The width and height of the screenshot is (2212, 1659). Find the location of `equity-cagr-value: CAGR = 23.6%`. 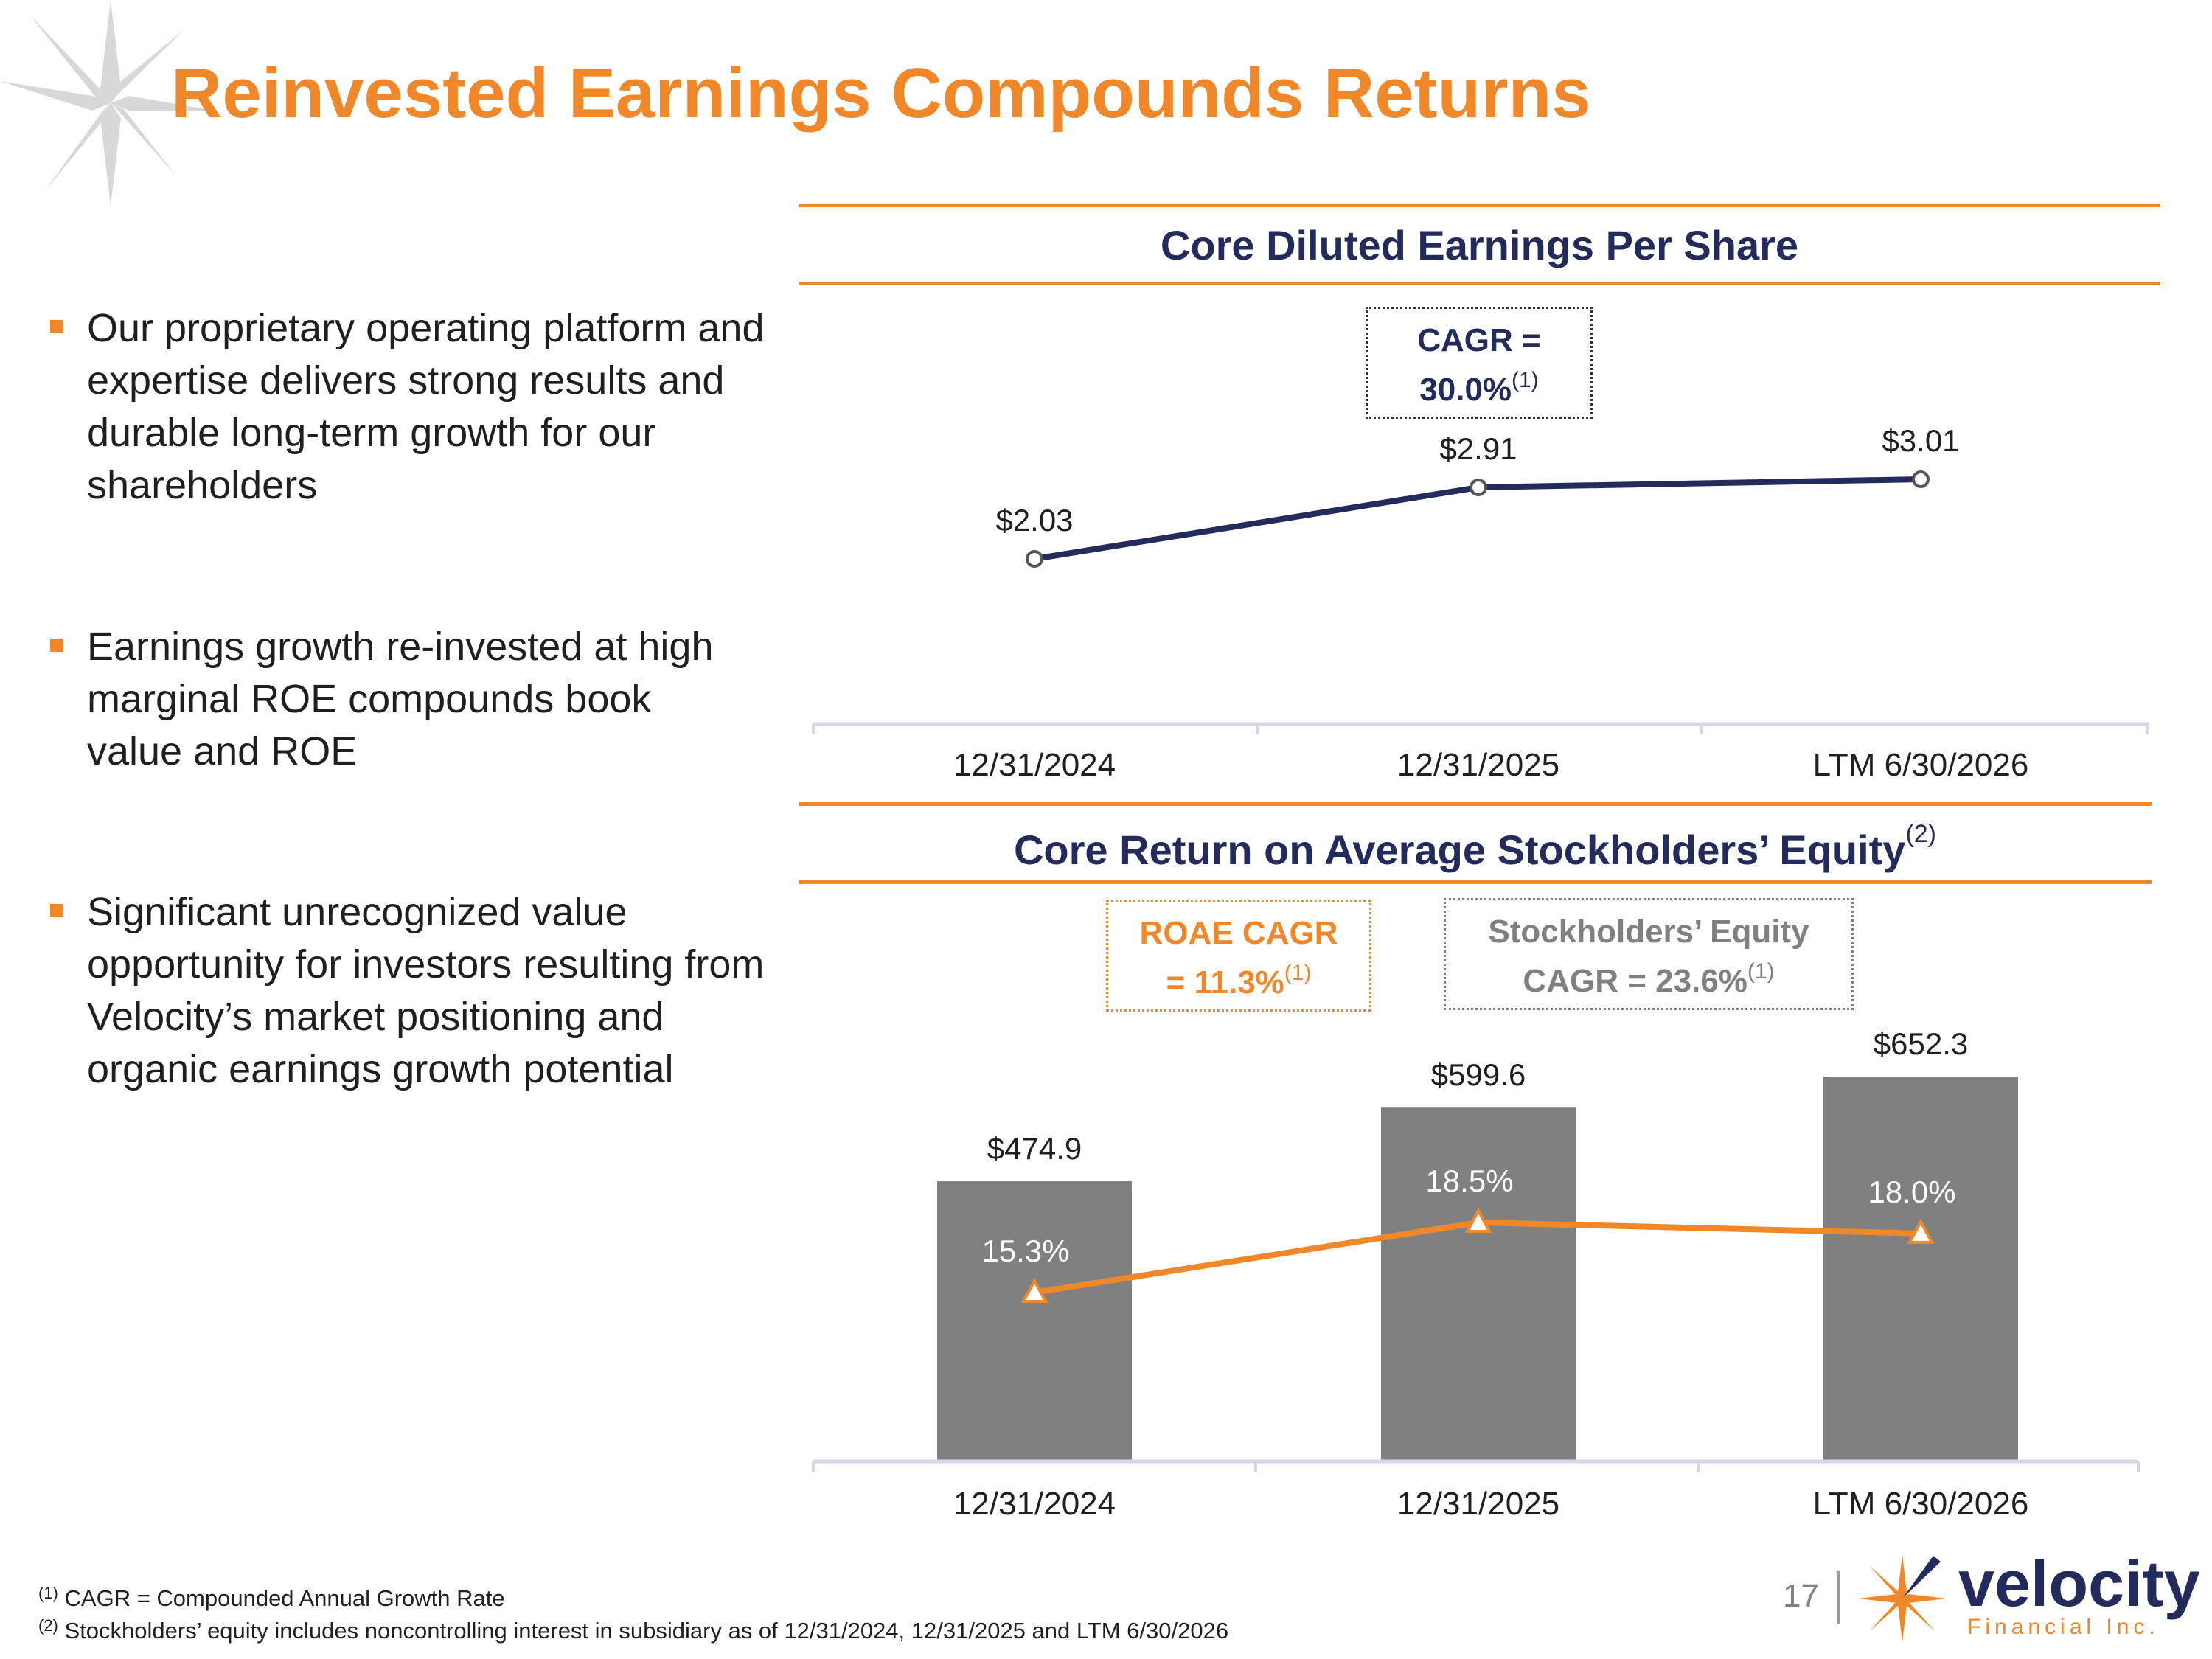

equity-cagr-value: CAGR = 23.6% is located at coordinates (1635, 981).